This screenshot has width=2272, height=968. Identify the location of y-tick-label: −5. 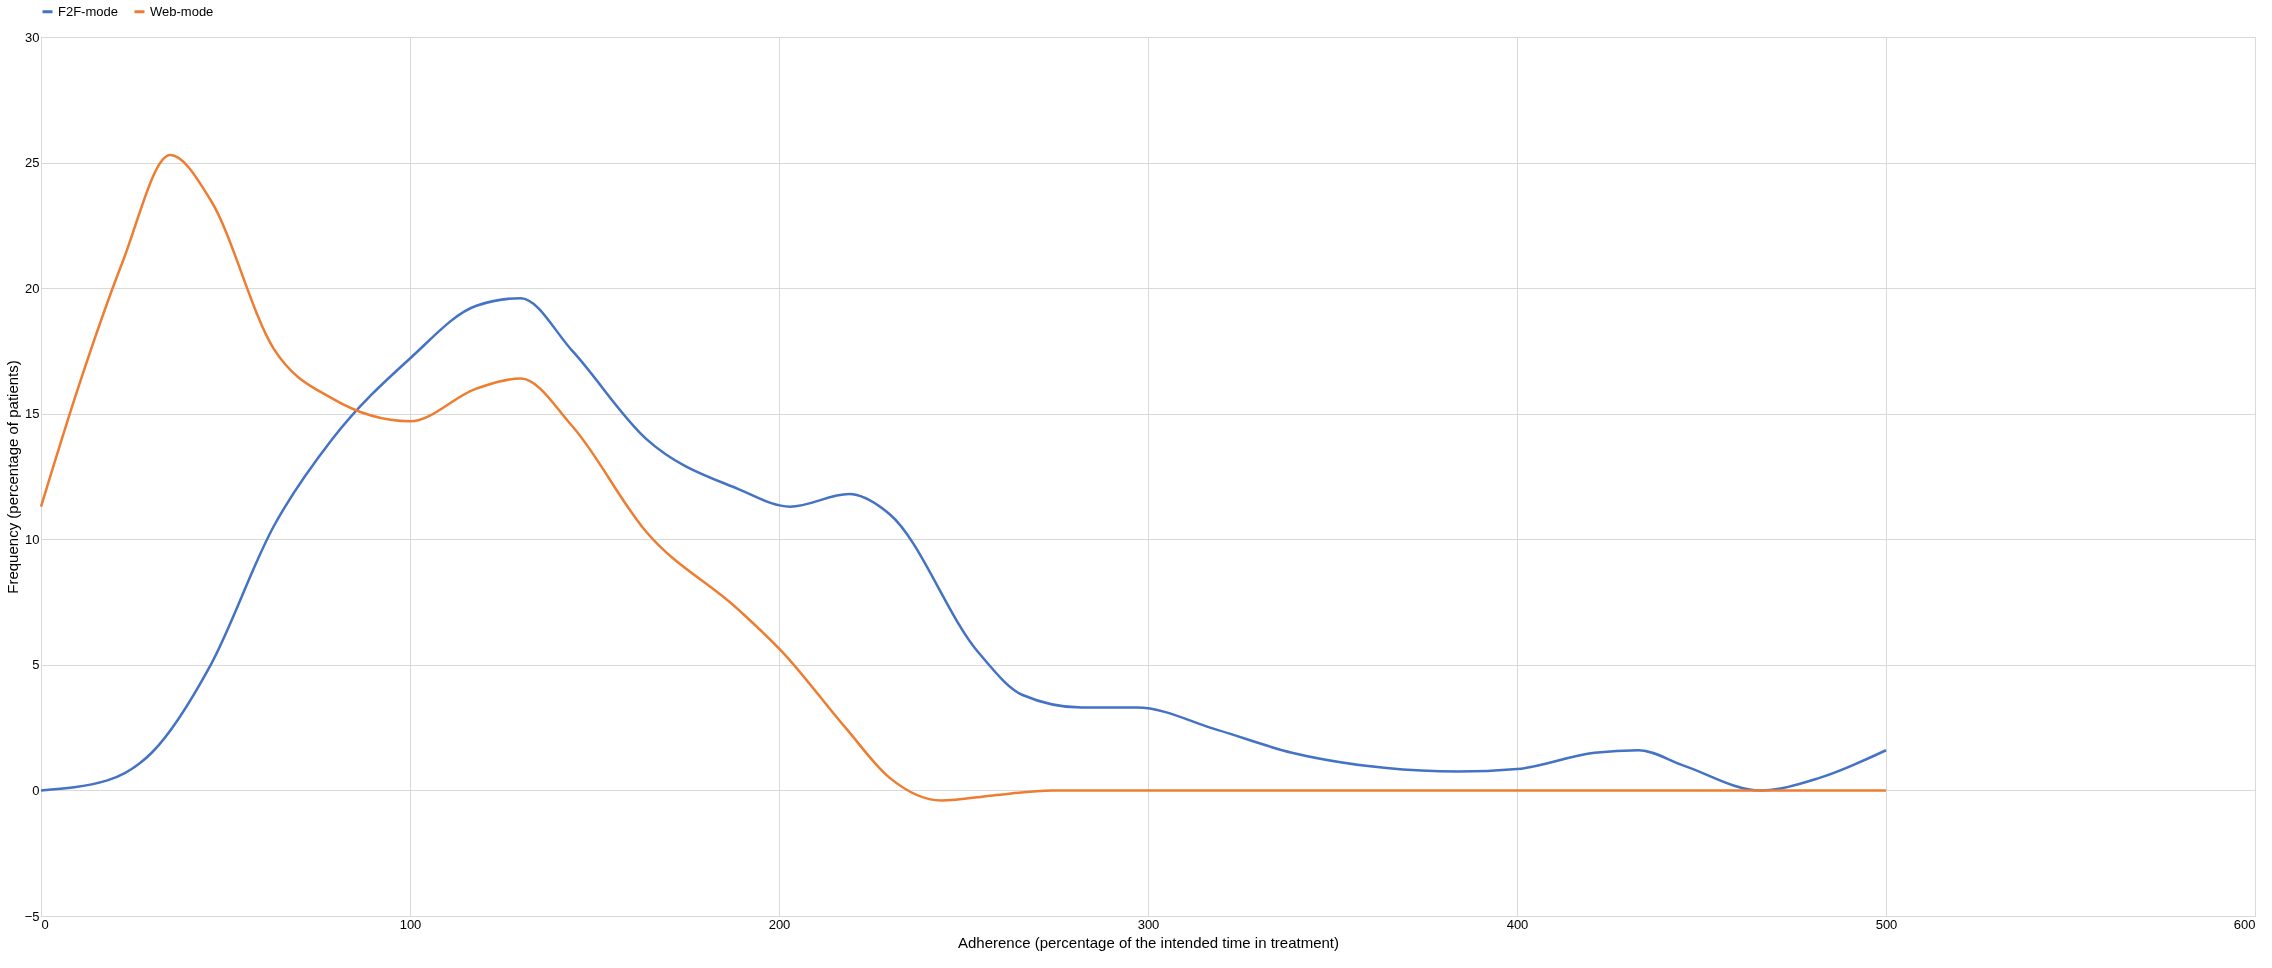
(32, 916).